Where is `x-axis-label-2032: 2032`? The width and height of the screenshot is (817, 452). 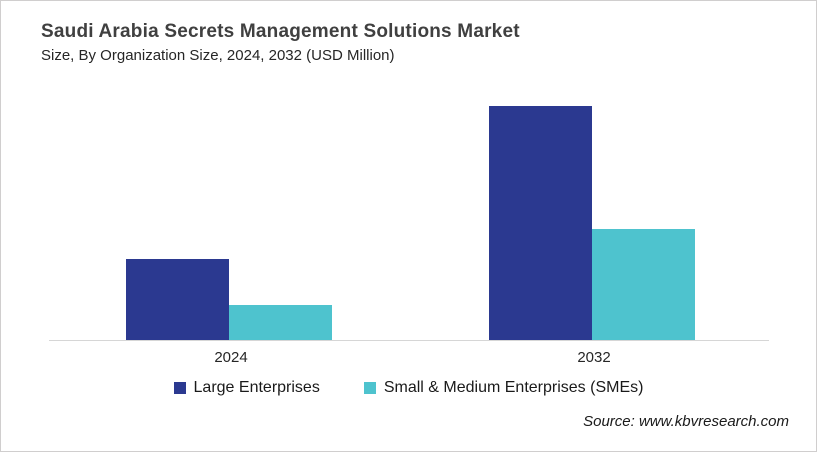 x-axis-label-2032: 2032 is located at coordinates (594, 357).